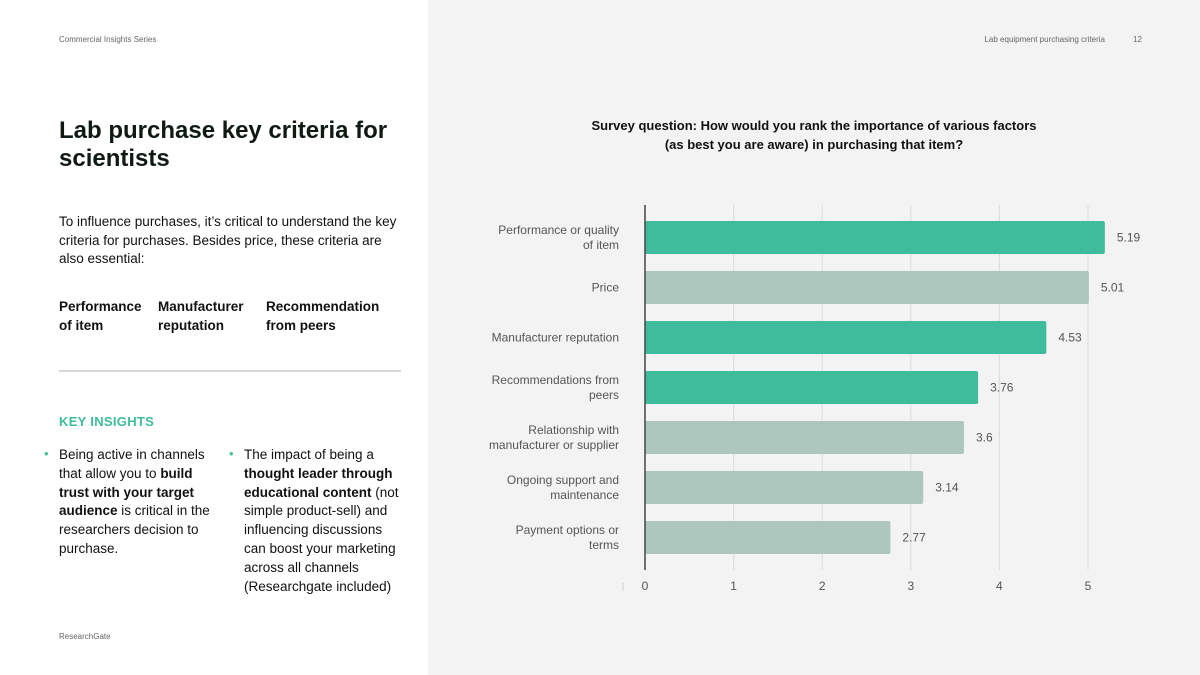  What do you see at coordinates (914, 538) in the screenshot?
I see `data-label: 2.77` at bounding box center [914, 538].